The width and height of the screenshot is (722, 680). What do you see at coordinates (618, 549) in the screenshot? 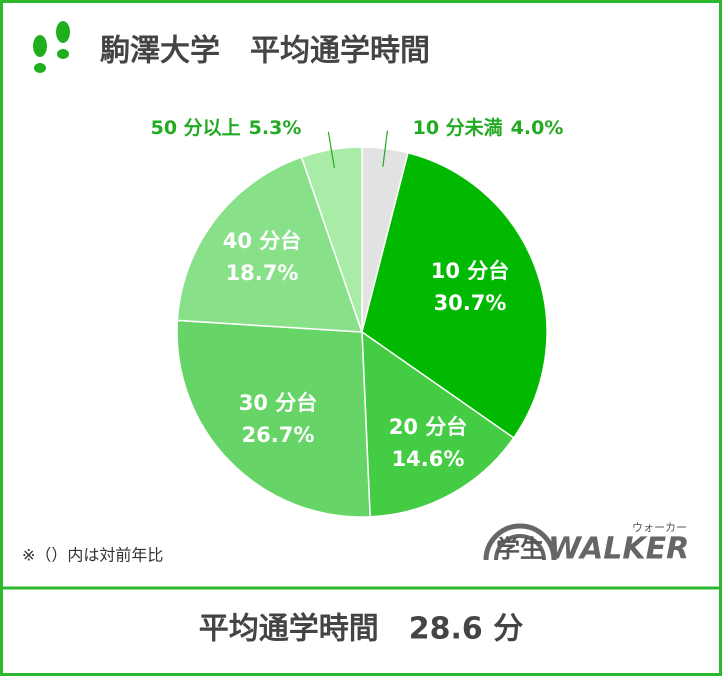
I see `logo-brand: WALKER` at bounding box center [618, 549].